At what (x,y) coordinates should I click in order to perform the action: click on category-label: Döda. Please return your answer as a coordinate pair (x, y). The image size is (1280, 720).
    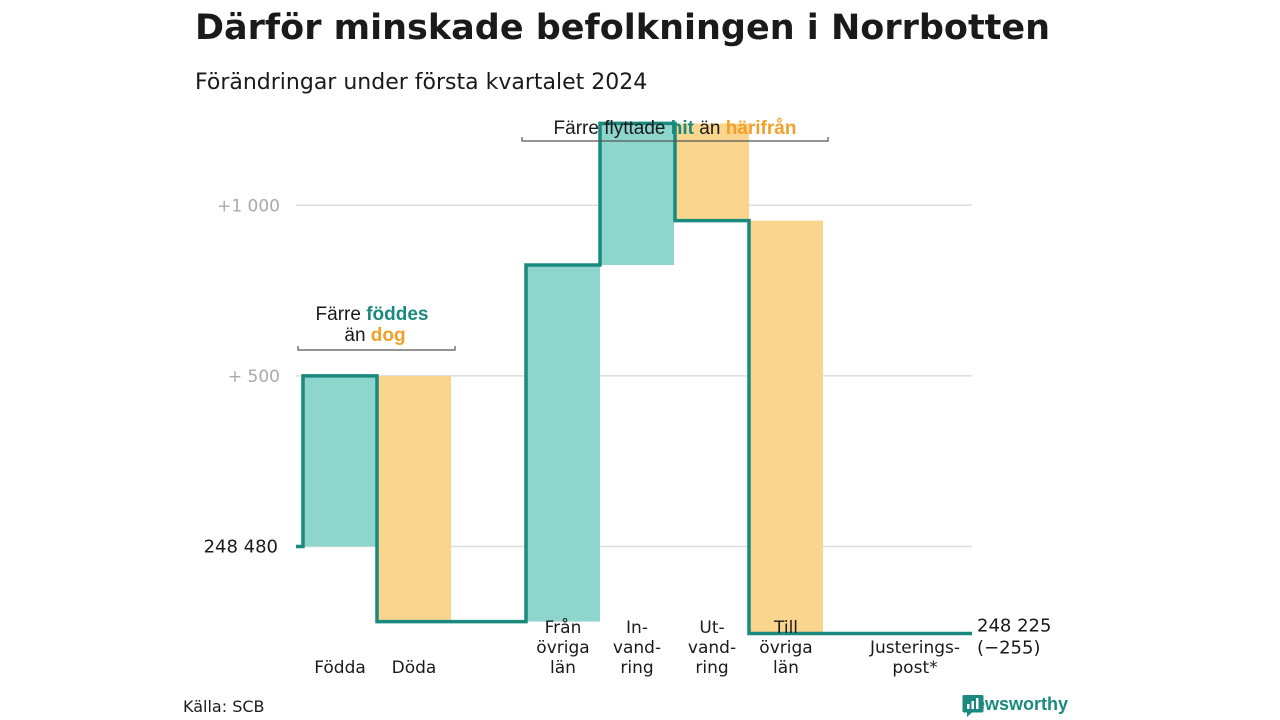
    Looking at the image, I should click on (414, 668).